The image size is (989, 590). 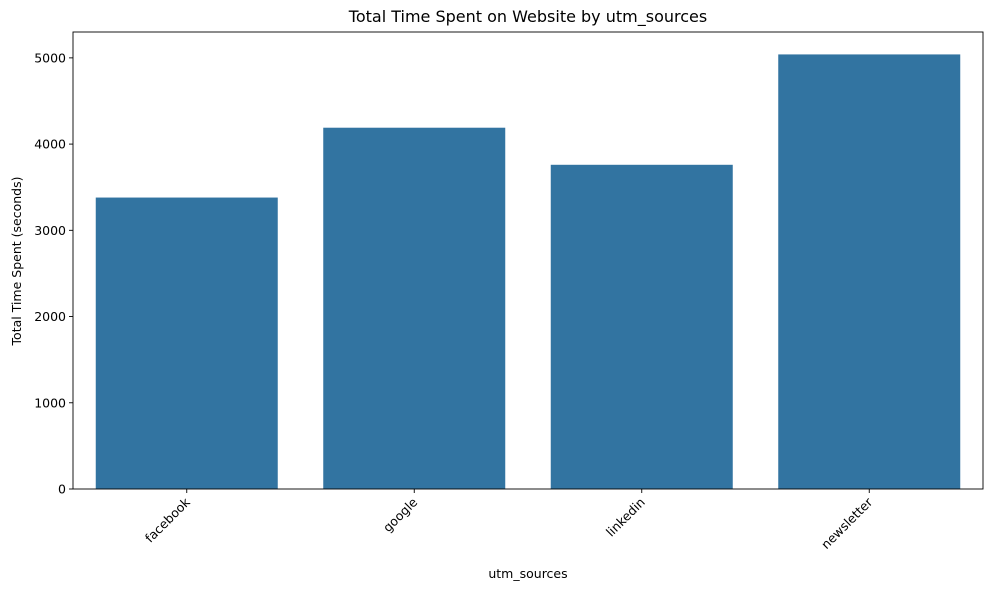 I want to click on bar-newsletter, so click(x=869, y=271).